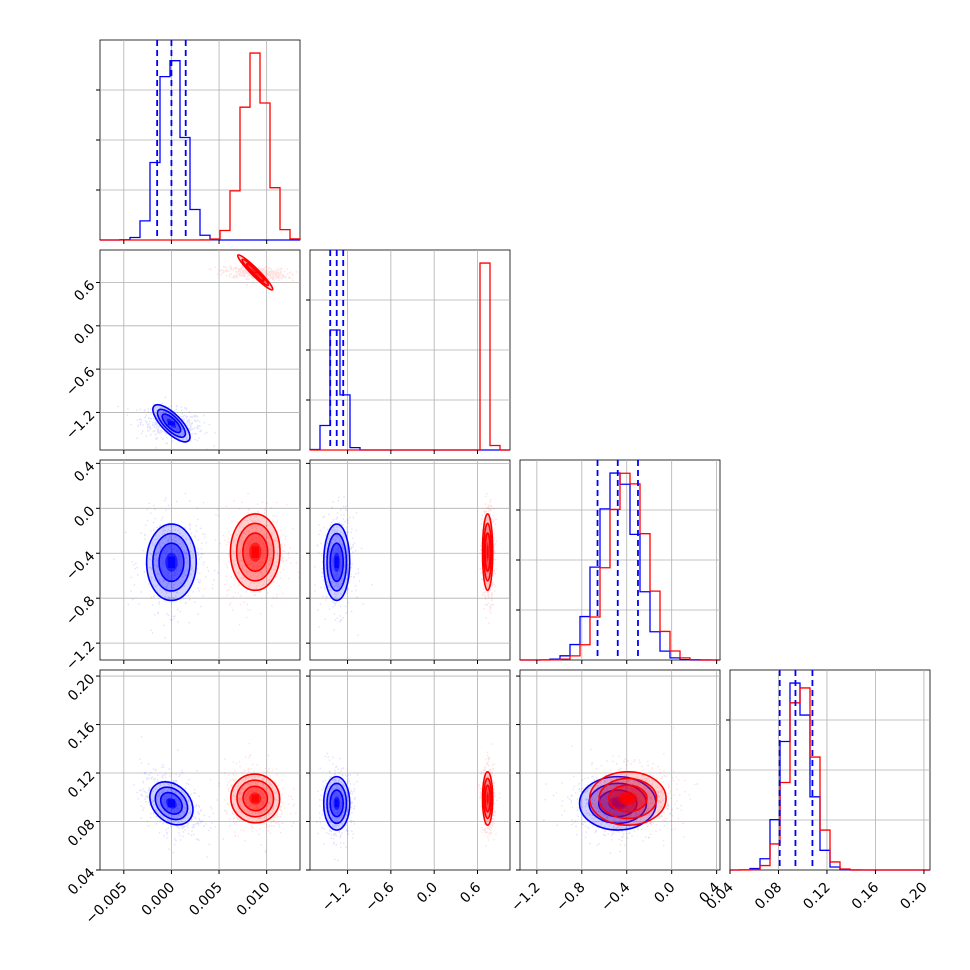  What do you see at coordinates (80, 381) in the screenshot?
I see `panel-0-1-y-tick-label-1: −0.6` at bounding box center [80, 381].